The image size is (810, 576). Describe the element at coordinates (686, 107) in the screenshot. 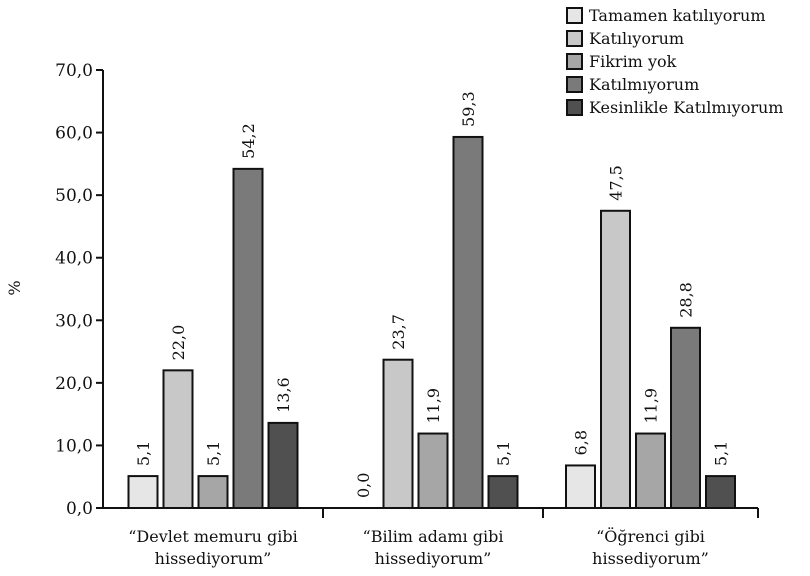

I see `legend-label: Kesinlikle Katılmıyorum` at that location.